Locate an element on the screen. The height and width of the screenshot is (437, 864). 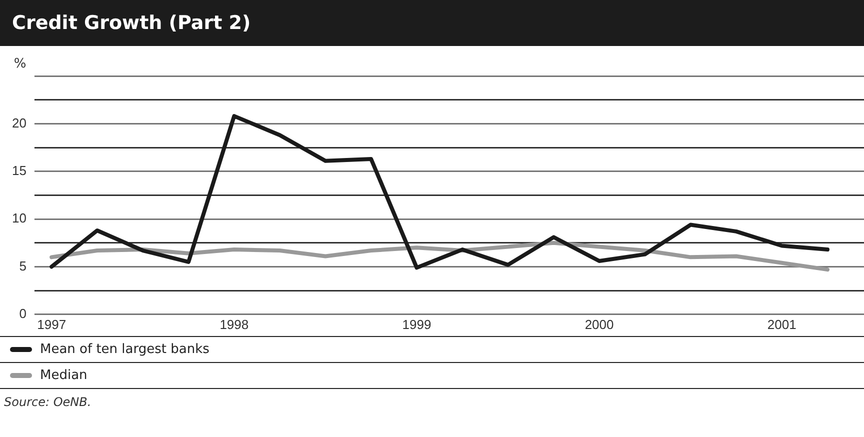
x-tick-label: 2001 is located at coordinates (781, 324).